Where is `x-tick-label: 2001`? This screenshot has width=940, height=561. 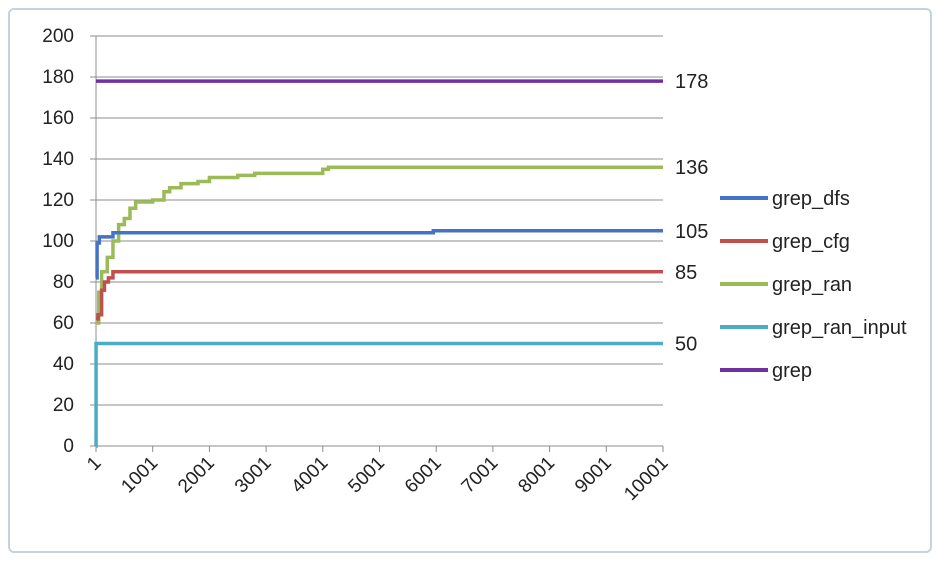 x-tick-label: 2001 is located at coordinates (196, 475).